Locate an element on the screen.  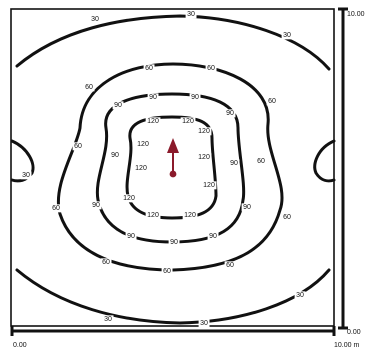
axis-label-y-max: 10.00 is located at coordinates (356, 14).